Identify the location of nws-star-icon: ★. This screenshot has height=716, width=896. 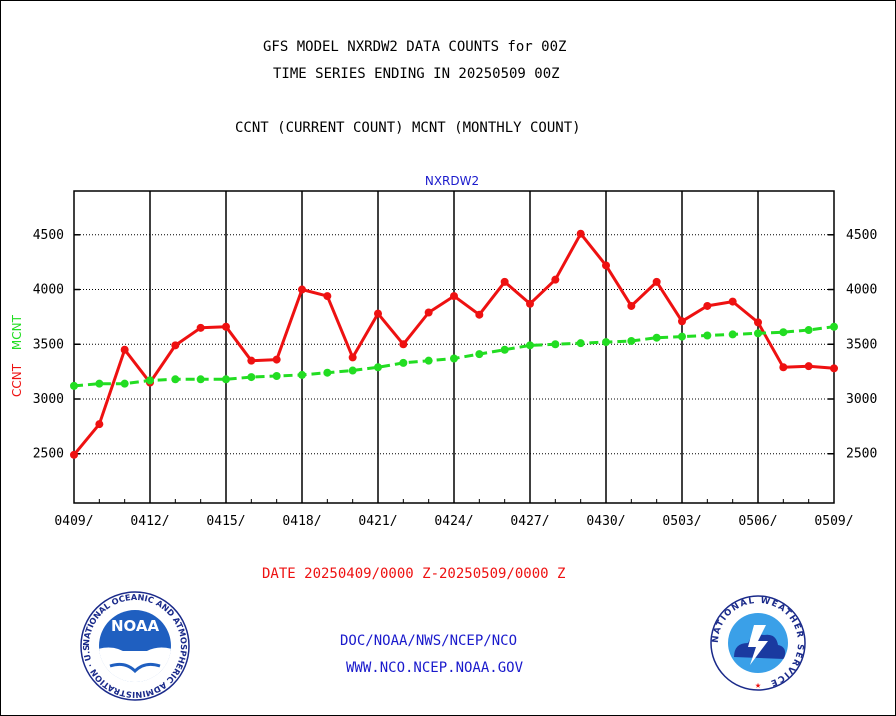
(758, 685).